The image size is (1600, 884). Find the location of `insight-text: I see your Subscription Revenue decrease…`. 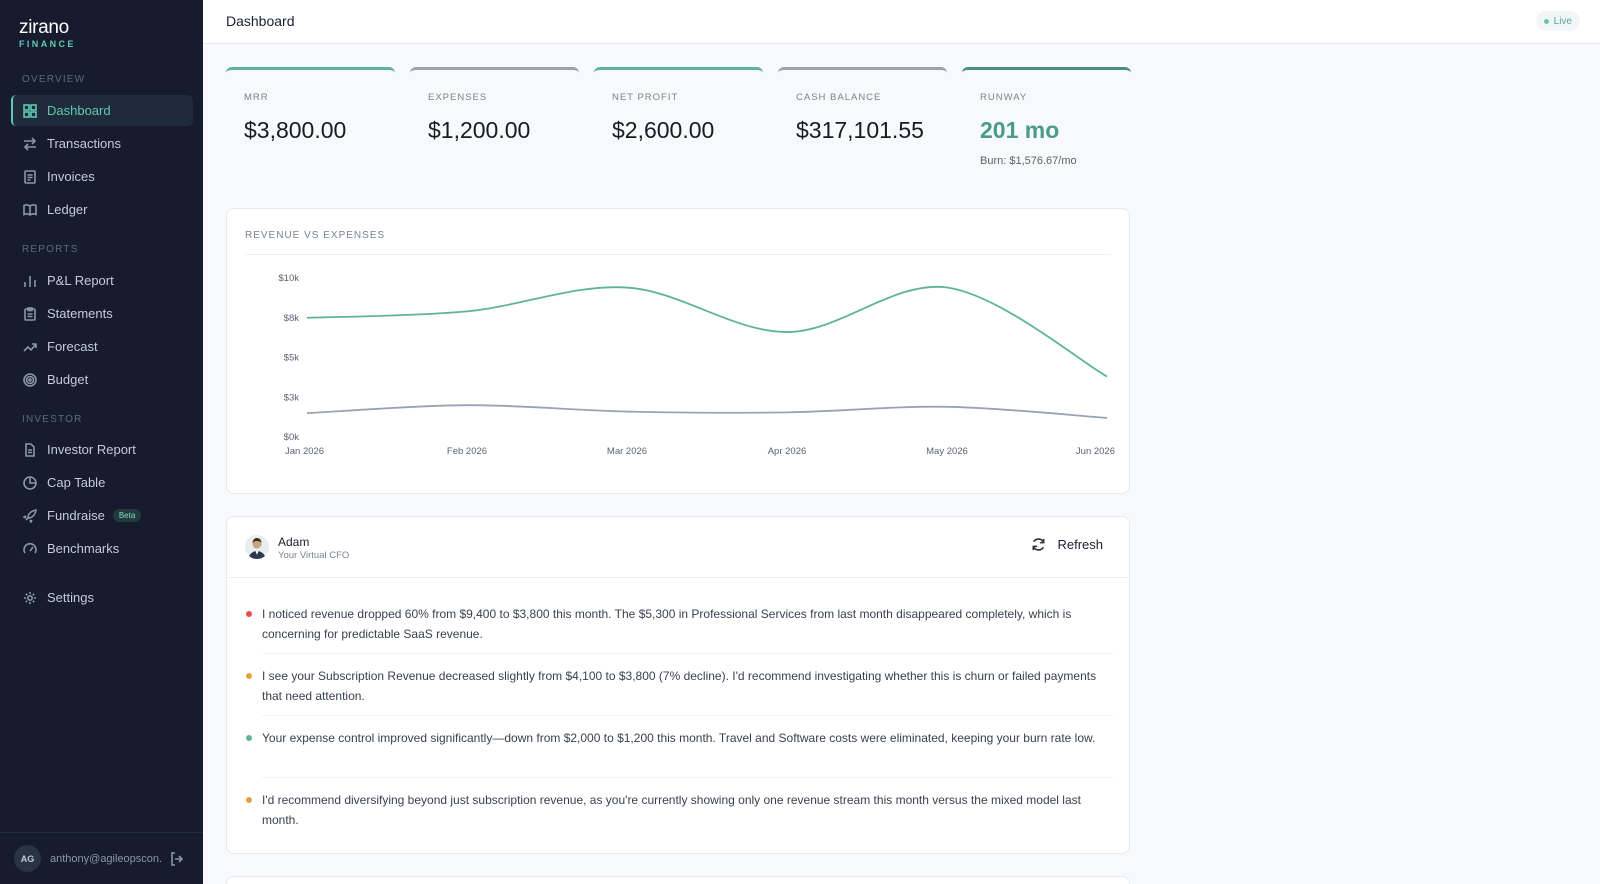

insight-text: I see your Subscription Revenue decrease… is located at coordinates (679, 686).